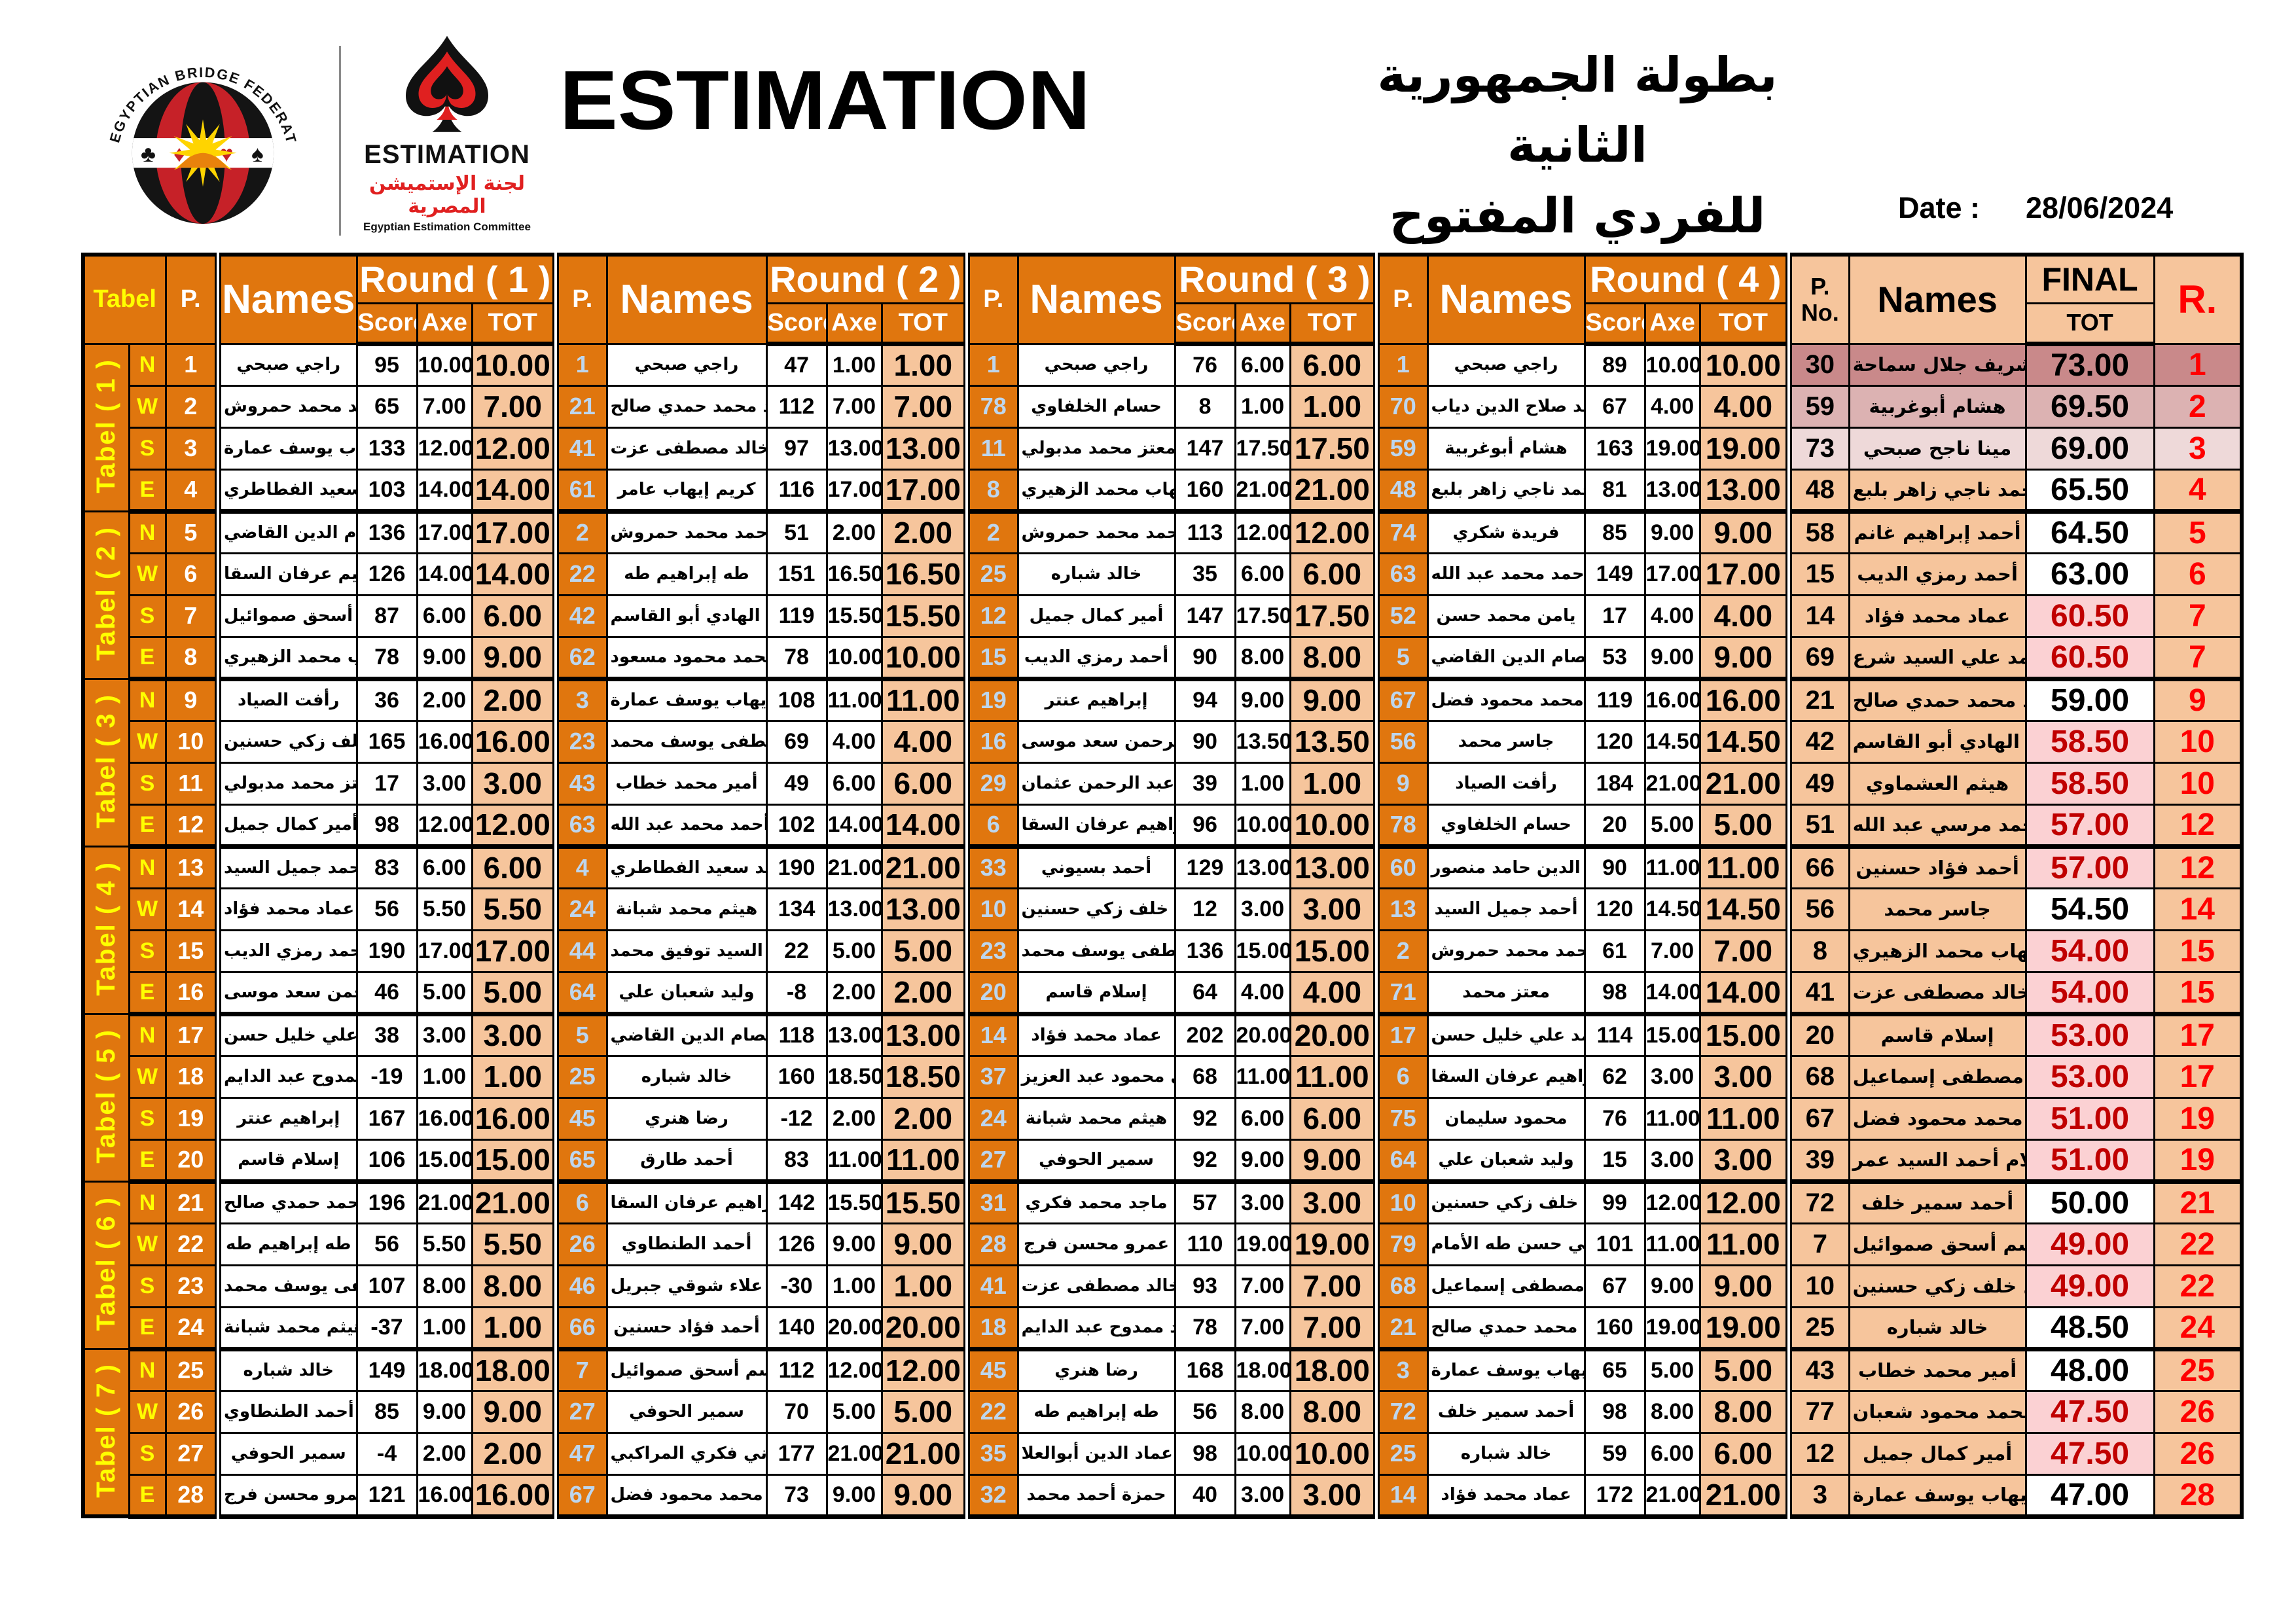  I want to click on final-total: 53.00, so click(2089, 1034).